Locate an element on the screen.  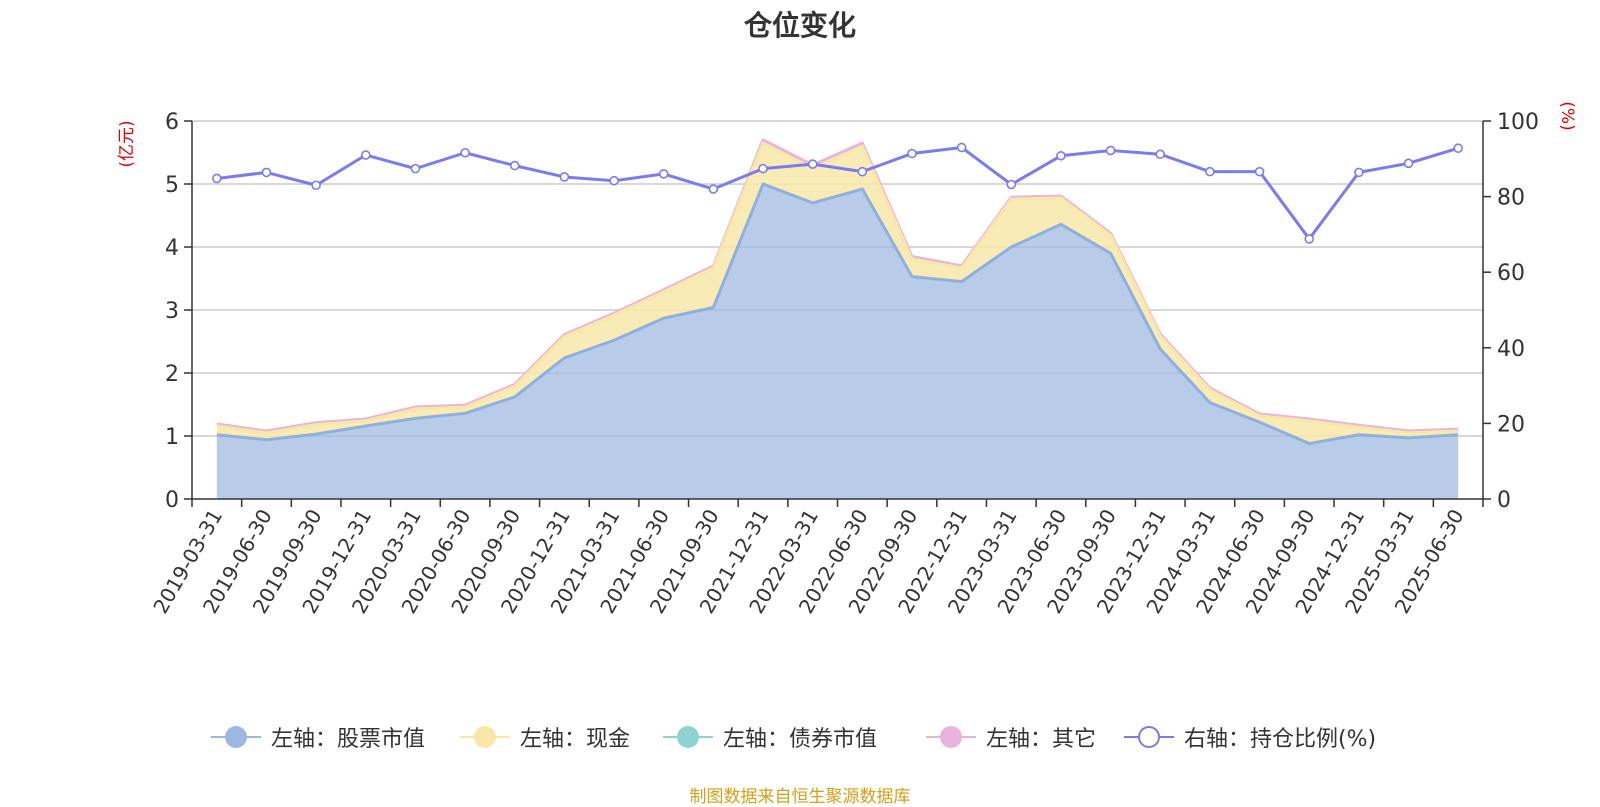
legend: 左轴：股票市值 左轴：现金 左轴：债券市值 左轴：其它 右轴：持仓比例(%) is located at coordinates (800, 737).